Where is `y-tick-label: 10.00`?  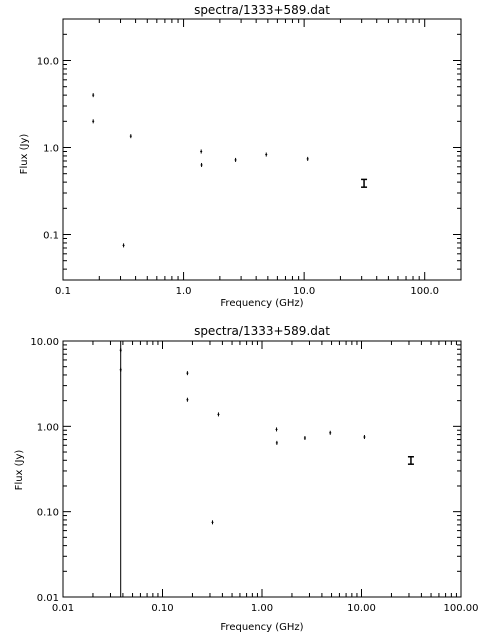 y-tick-label: 10.00 is located at coordinates (44, 342).